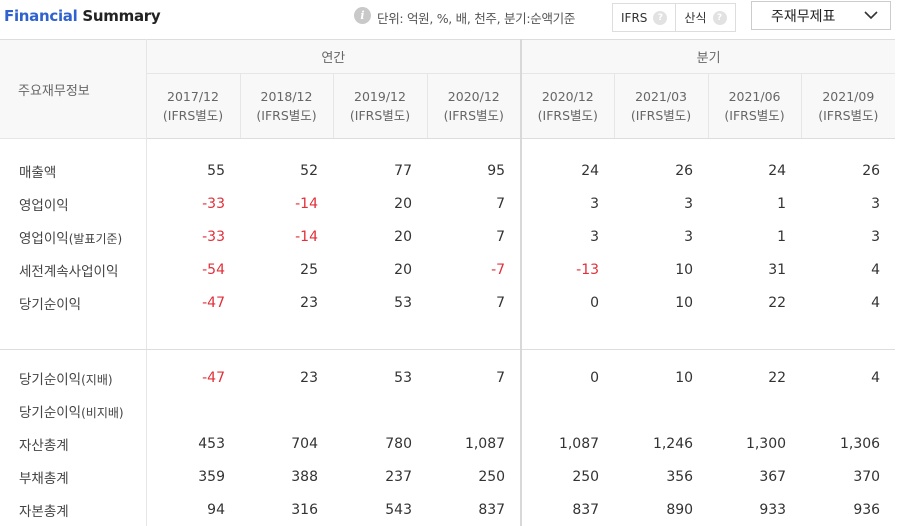 The image size is (900, 526). Describe the element at coordinates (213, 203) in the screenshot. I see `value-cell: -33` at that location.